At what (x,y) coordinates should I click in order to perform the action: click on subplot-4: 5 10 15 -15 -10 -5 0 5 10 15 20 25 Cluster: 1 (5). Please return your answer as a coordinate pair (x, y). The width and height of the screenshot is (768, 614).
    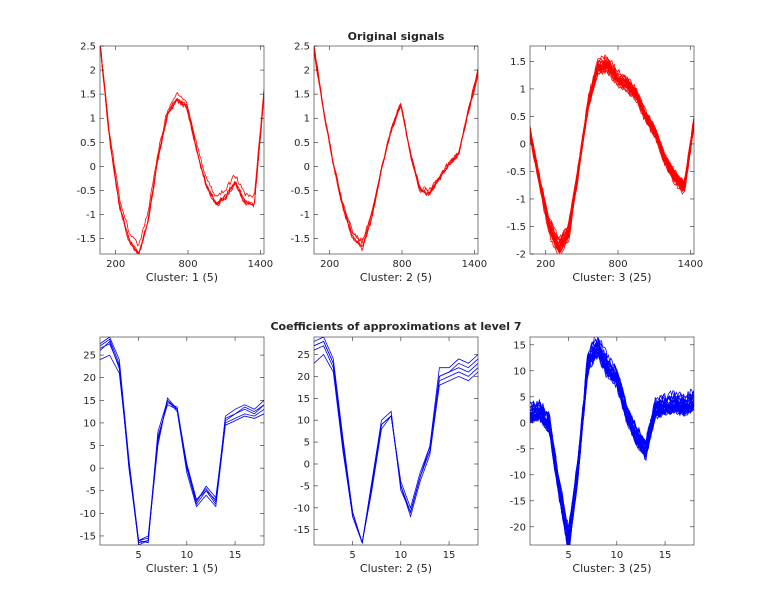
    Looking at the image, I should click on (172, 455).